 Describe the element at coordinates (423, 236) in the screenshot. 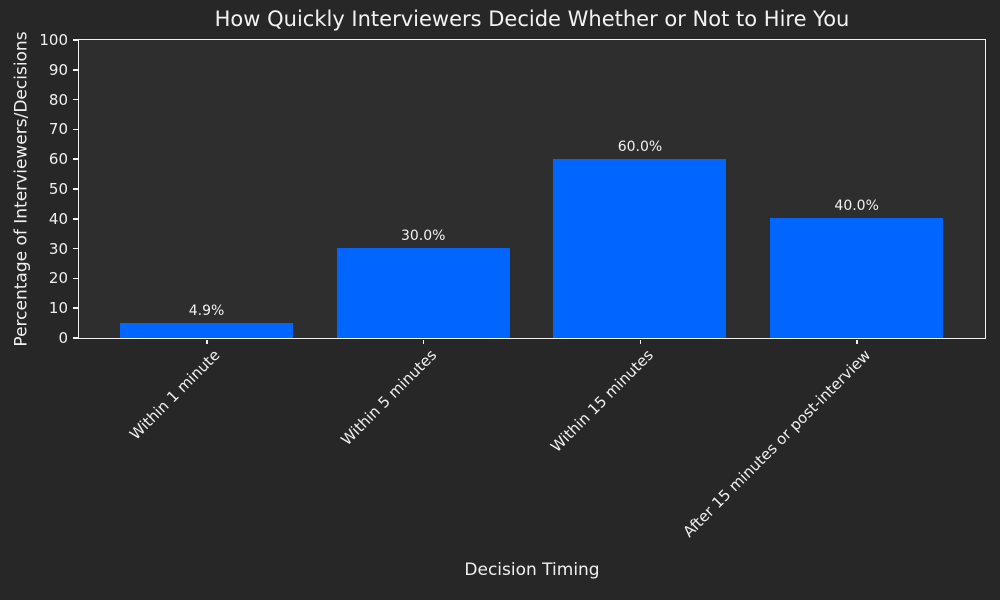

I see `bar-value-label: 30.0%` at that location.